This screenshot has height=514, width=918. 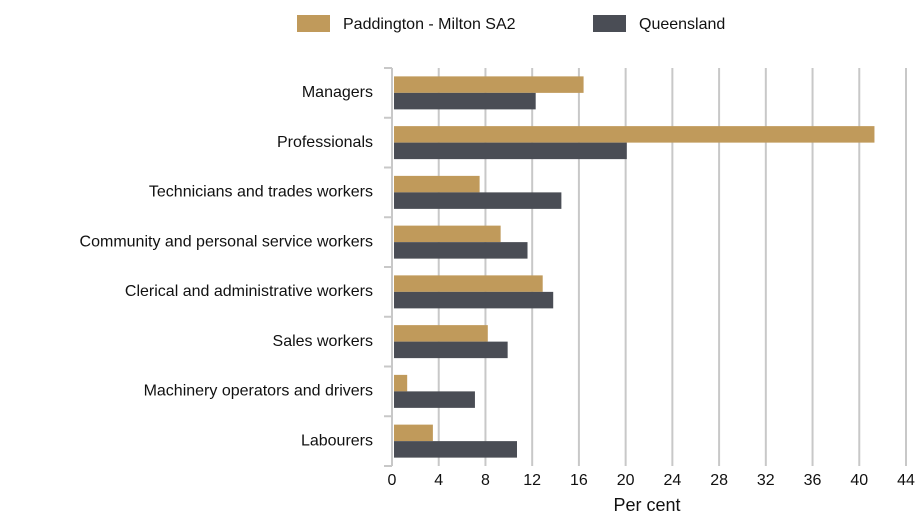 I want to click on legend-label: Paddington - Milton SA2, so click(x=429, y=24).